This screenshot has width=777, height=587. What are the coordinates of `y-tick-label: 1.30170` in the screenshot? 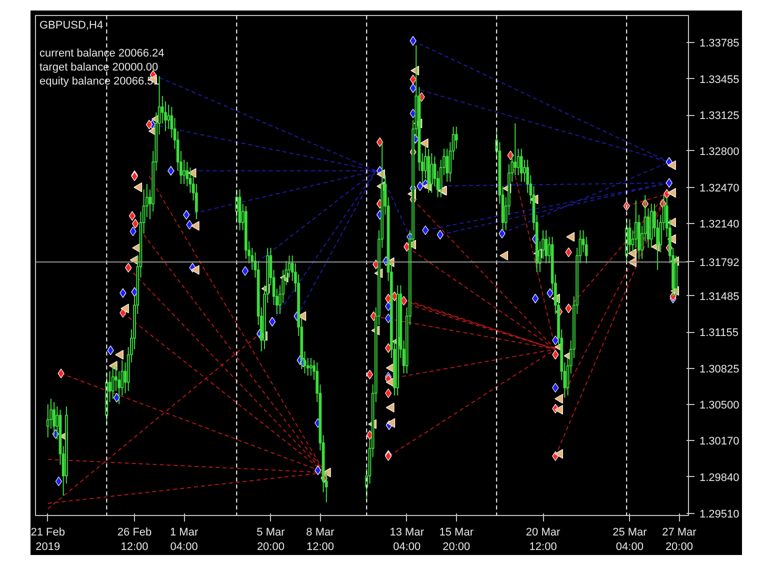 It's located at (720, 442).